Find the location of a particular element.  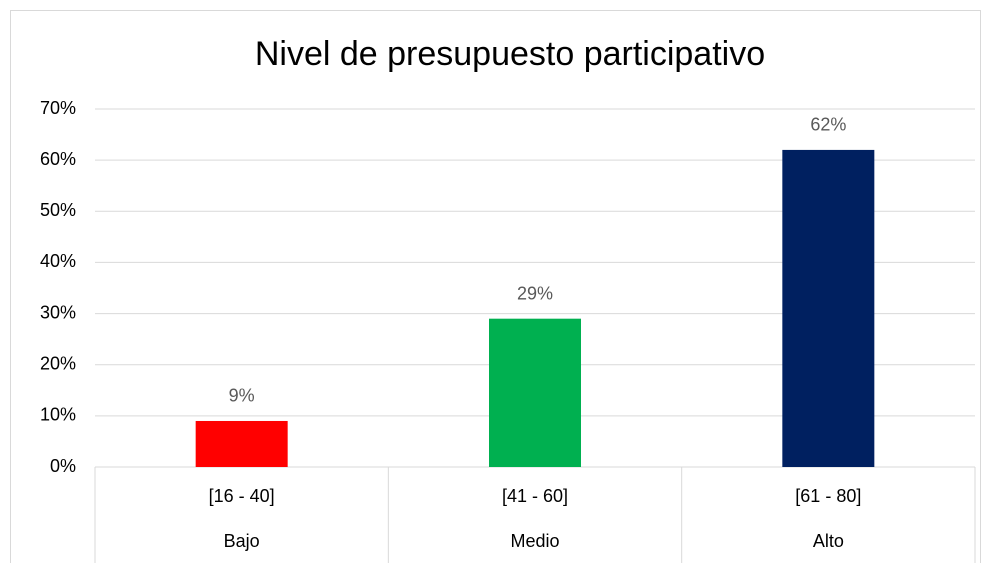

y-tick-label: 0% is located at coordinates (63, 466).